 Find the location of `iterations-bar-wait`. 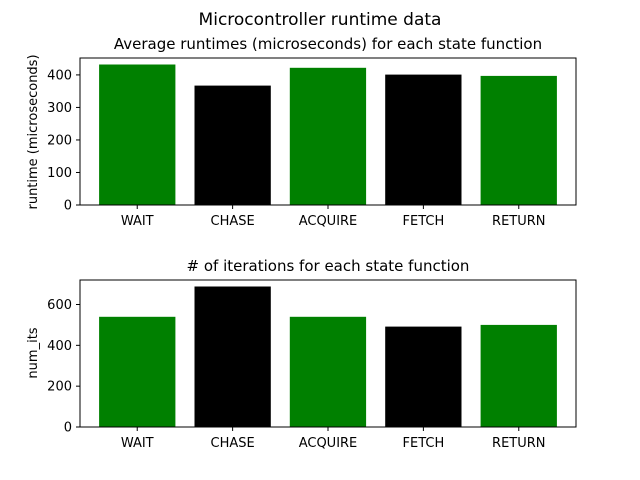

iterations-bar-wait is located at coordinates (137, 372).